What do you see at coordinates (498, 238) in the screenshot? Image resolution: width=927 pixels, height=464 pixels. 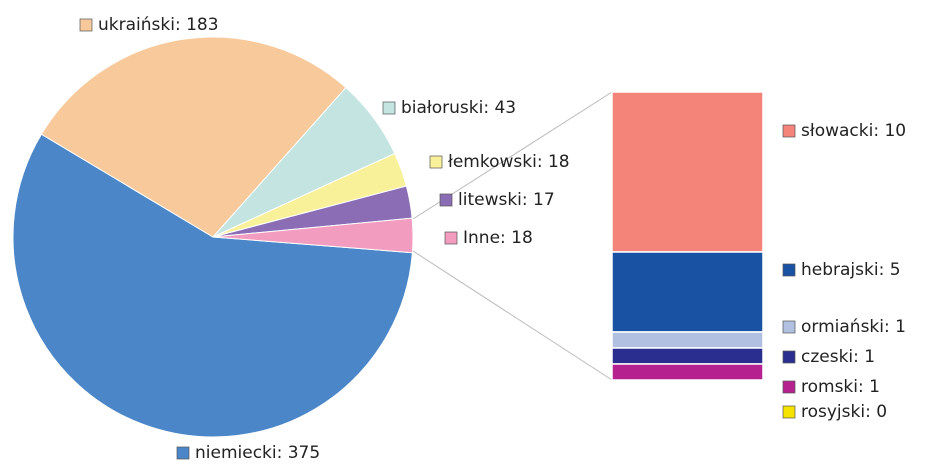 I see `legend-label: Inne: 18` at bounding box center [498, 238].